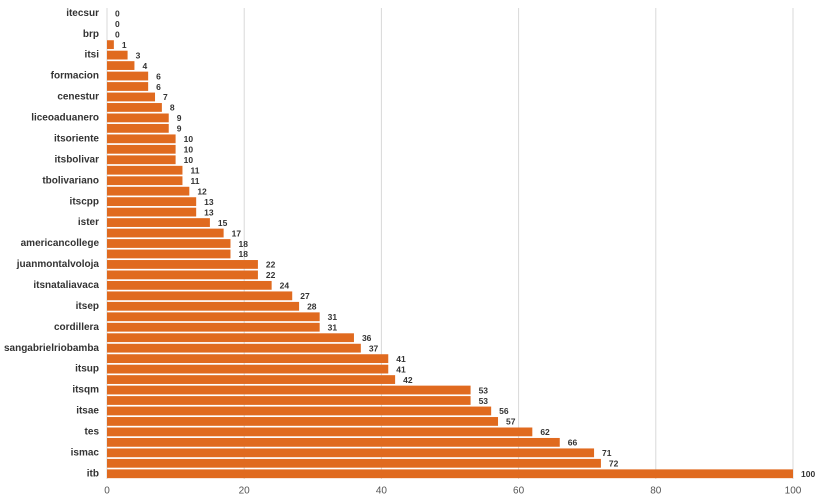 The width and height of the screenshot is (825, 502). I want to click on x-tick-label: 100, so click(793, 491).